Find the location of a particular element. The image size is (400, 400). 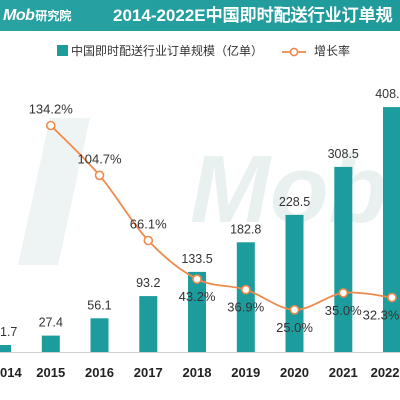

legend-bar-swatch is located at coordinates (62, 50).